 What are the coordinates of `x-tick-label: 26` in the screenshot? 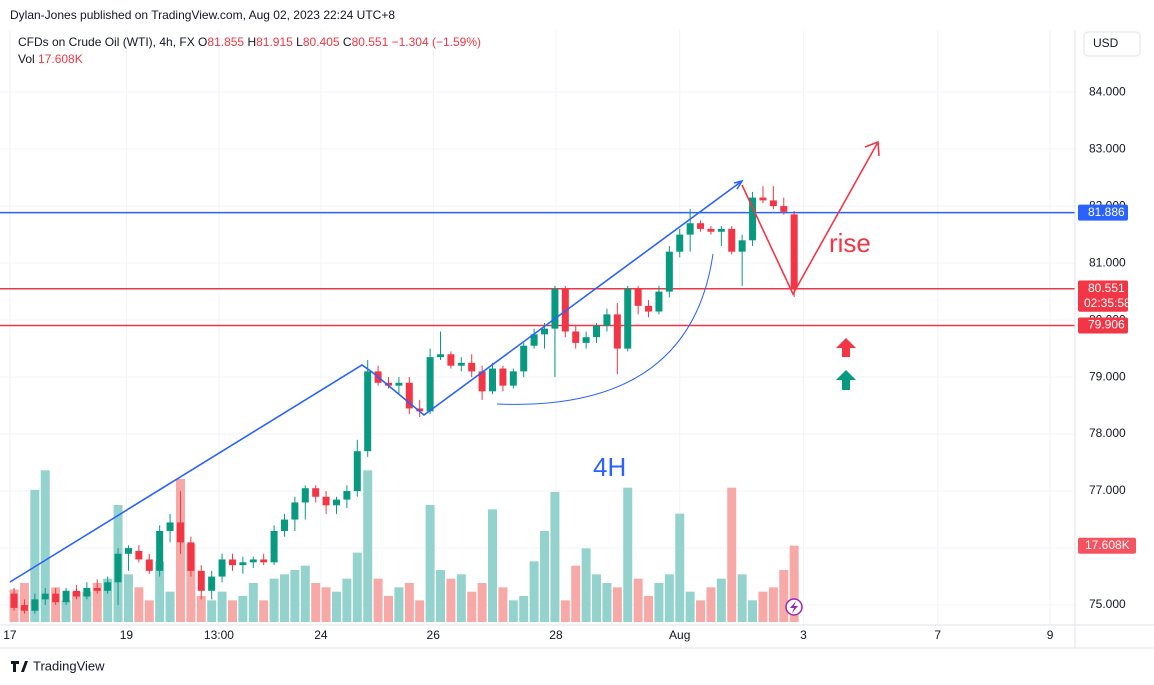 It's located at (434, 635).